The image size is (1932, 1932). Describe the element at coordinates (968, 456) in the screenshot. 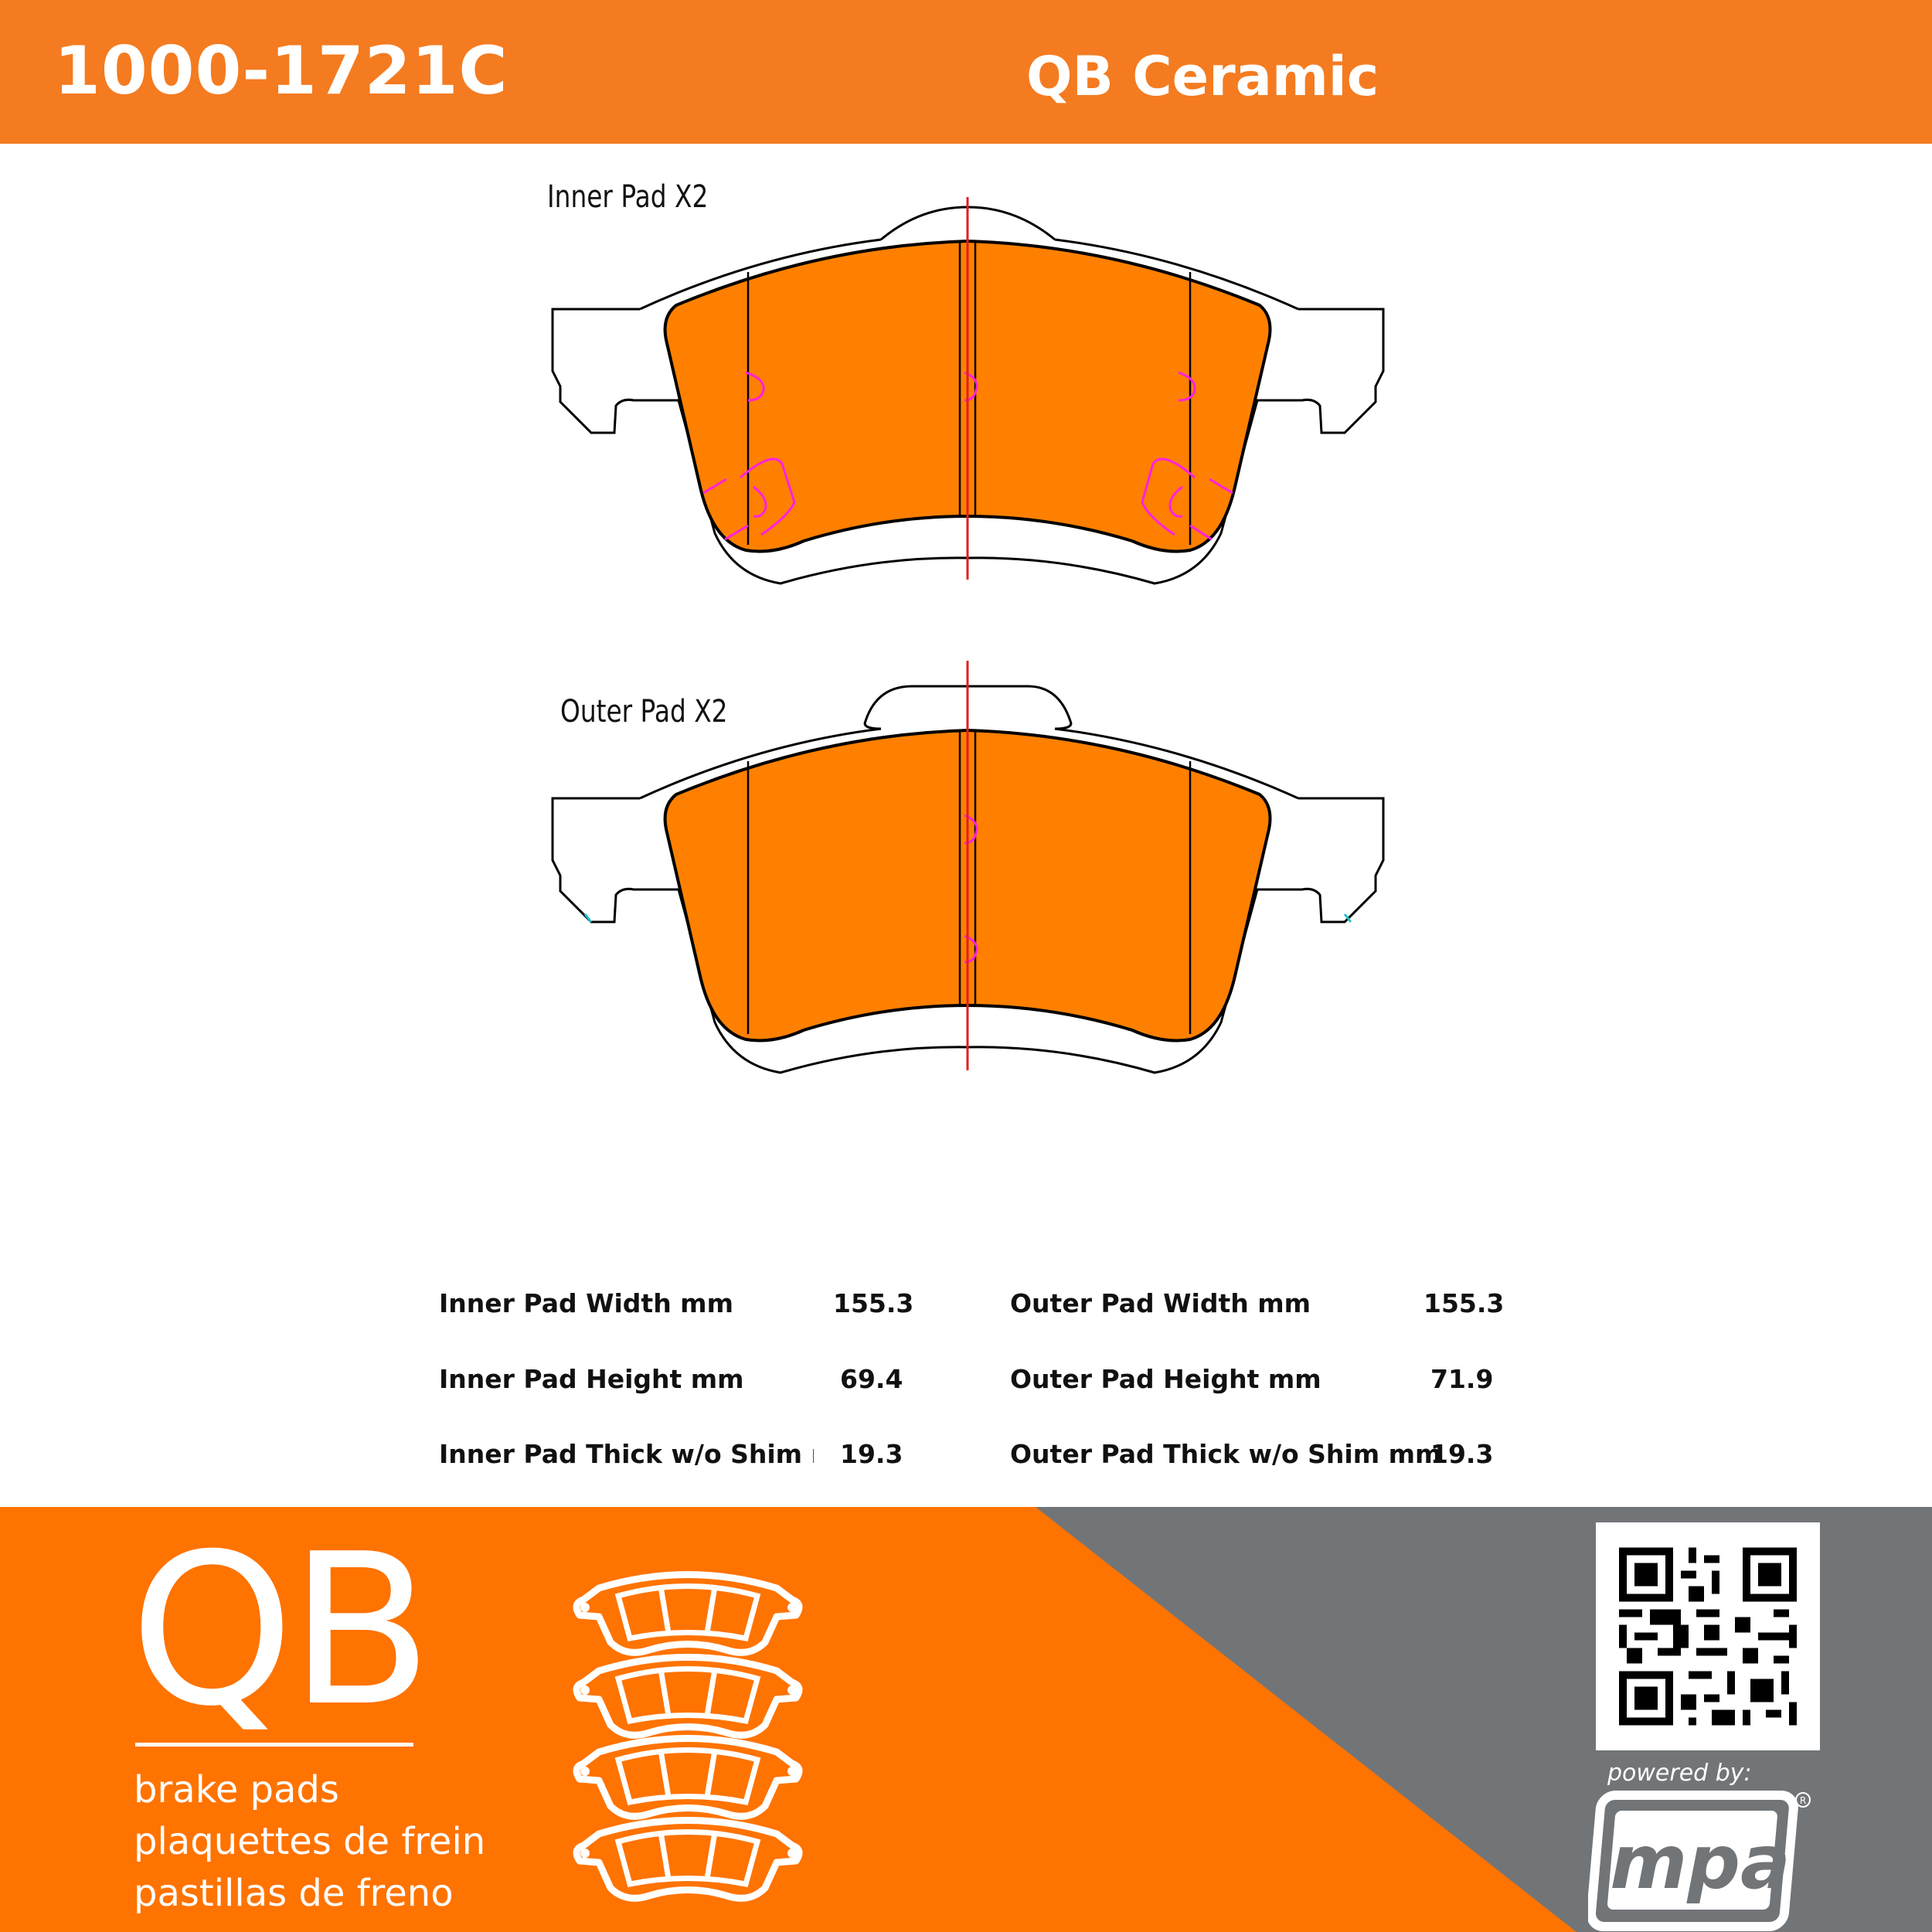

I see `marker-icons` at that location.